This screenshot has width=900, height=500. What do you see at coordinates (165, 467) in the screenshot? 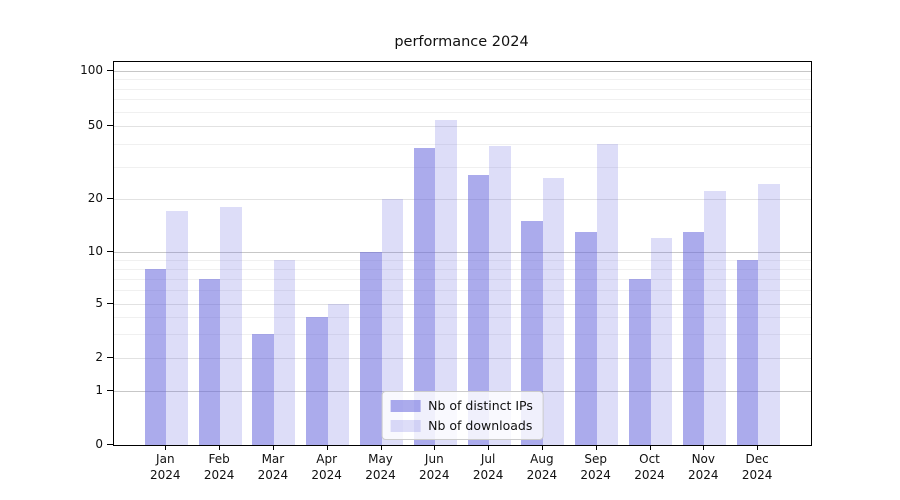
I see `x-tick-label: Jan 2024` at bounding box center [165, 467].